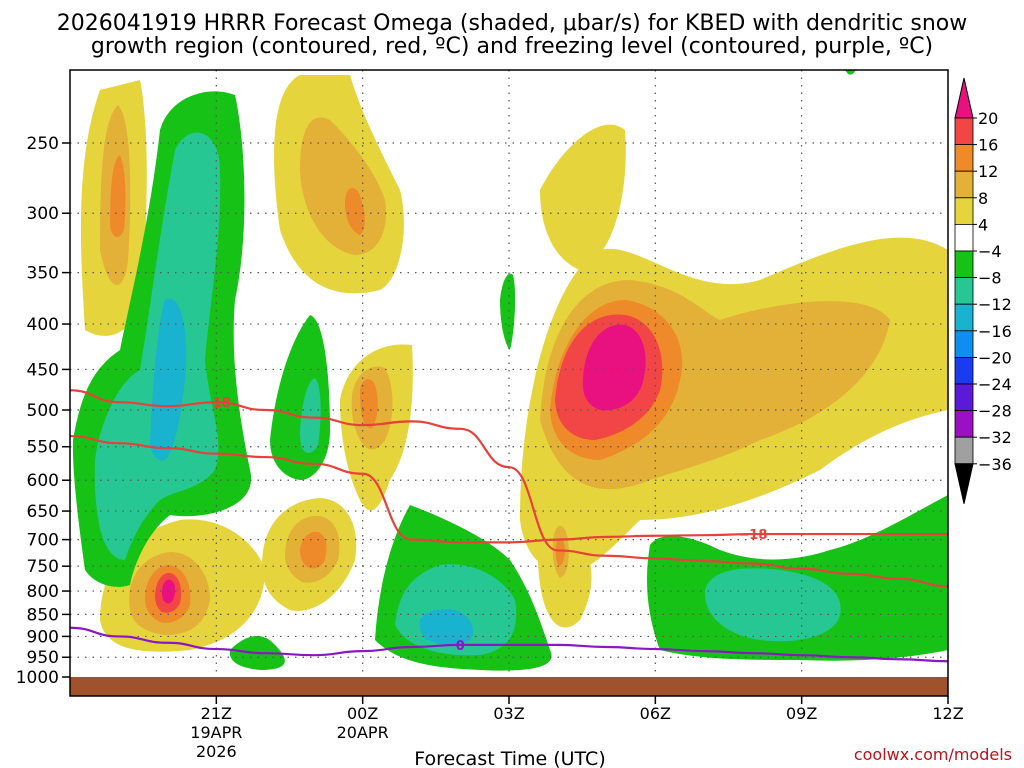 The height and width of the screenshot is (768, 1024). Describe the element at coordinates (43, 658) in the screenshot. I see `y-tick-label-950: 950` at that location.